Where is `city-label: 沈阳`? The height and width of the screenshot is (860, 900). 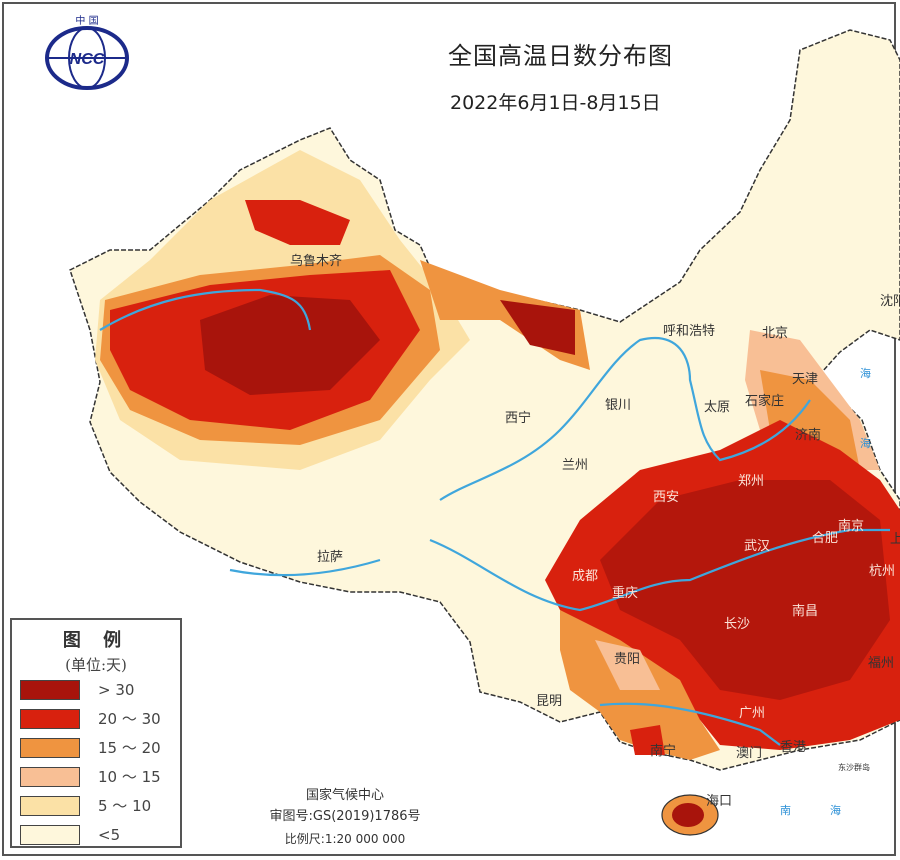 city-label: 沈阳 is located at coordinates (890, 301).